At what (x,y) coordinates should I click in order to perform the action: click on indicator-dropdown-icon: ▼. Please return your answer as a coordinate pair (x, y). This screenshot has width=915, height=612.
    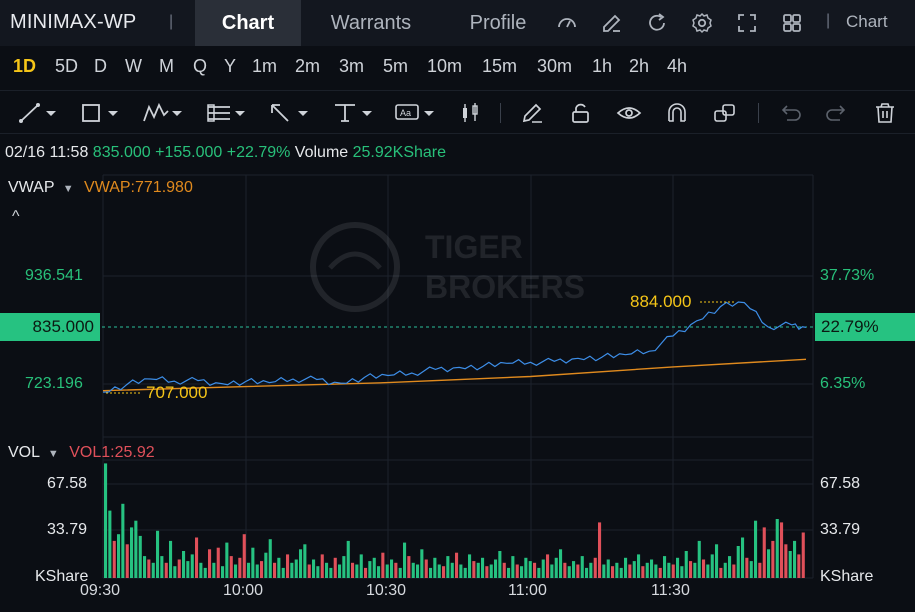
    Looking at the image, I should click on (68, 189).